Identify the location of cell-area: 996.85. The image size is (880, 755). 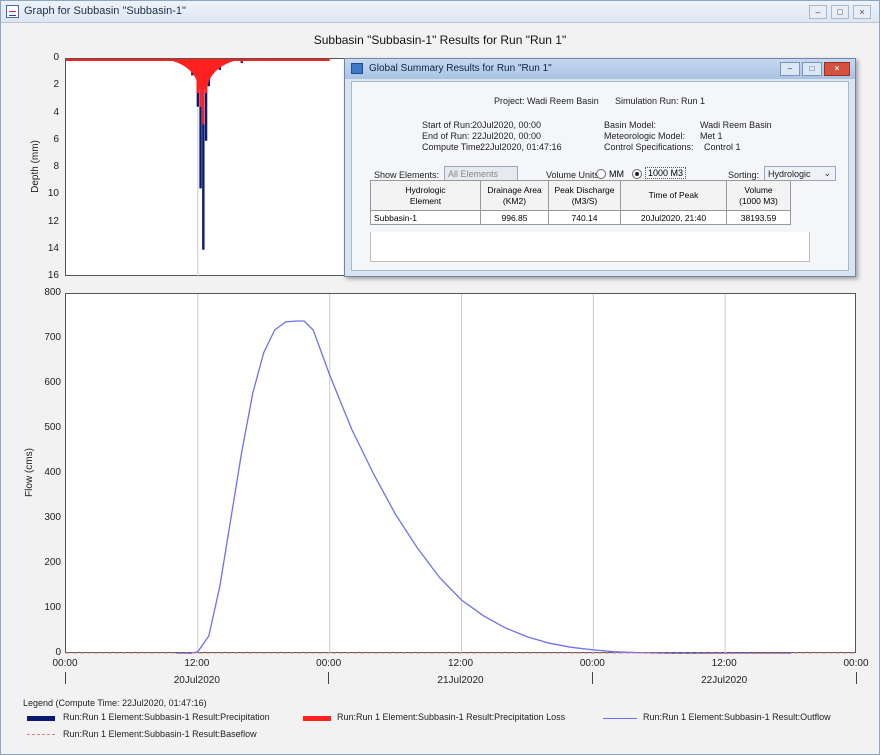
(514, 217).